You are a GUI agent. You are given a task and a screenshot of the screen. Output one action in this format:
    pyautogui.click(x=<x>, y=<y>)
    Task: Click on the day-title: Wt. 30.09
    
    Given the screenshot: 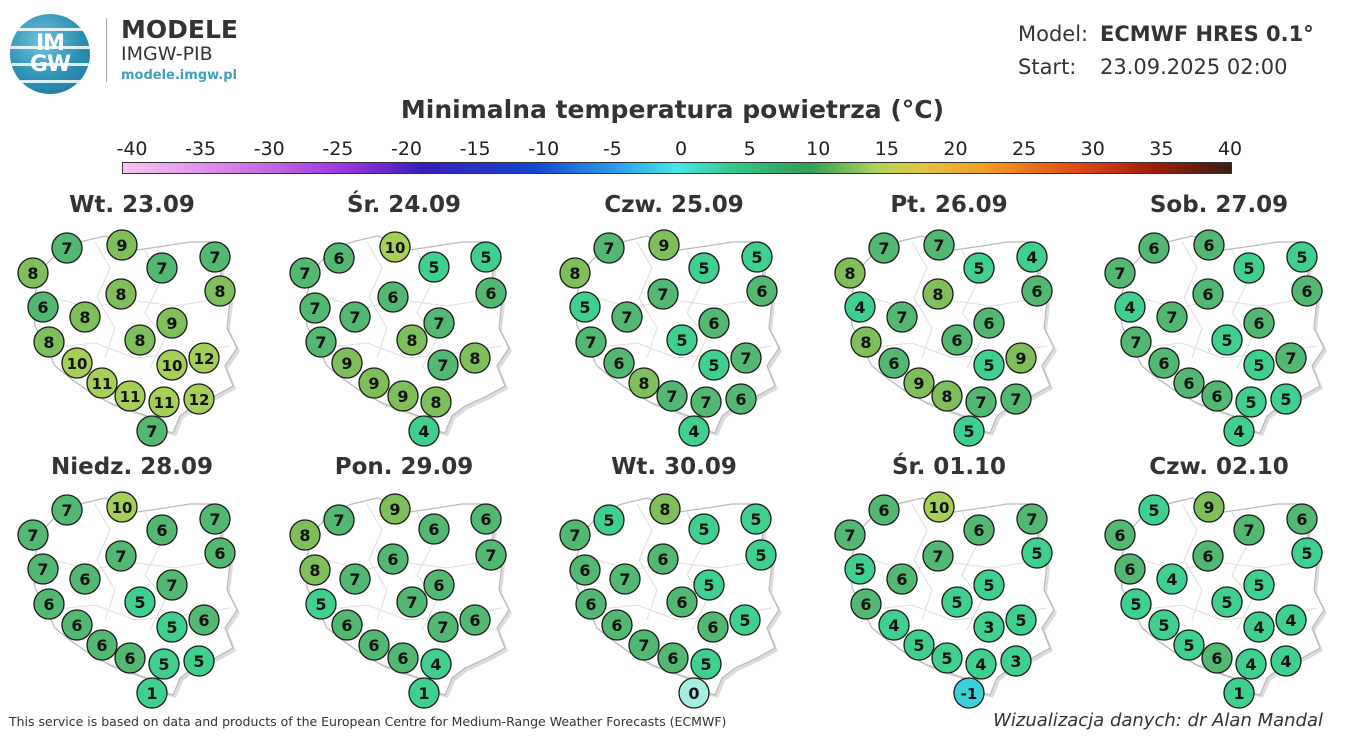 What is the action you would take?
    pyautogui.click(x=674, y=467)
    